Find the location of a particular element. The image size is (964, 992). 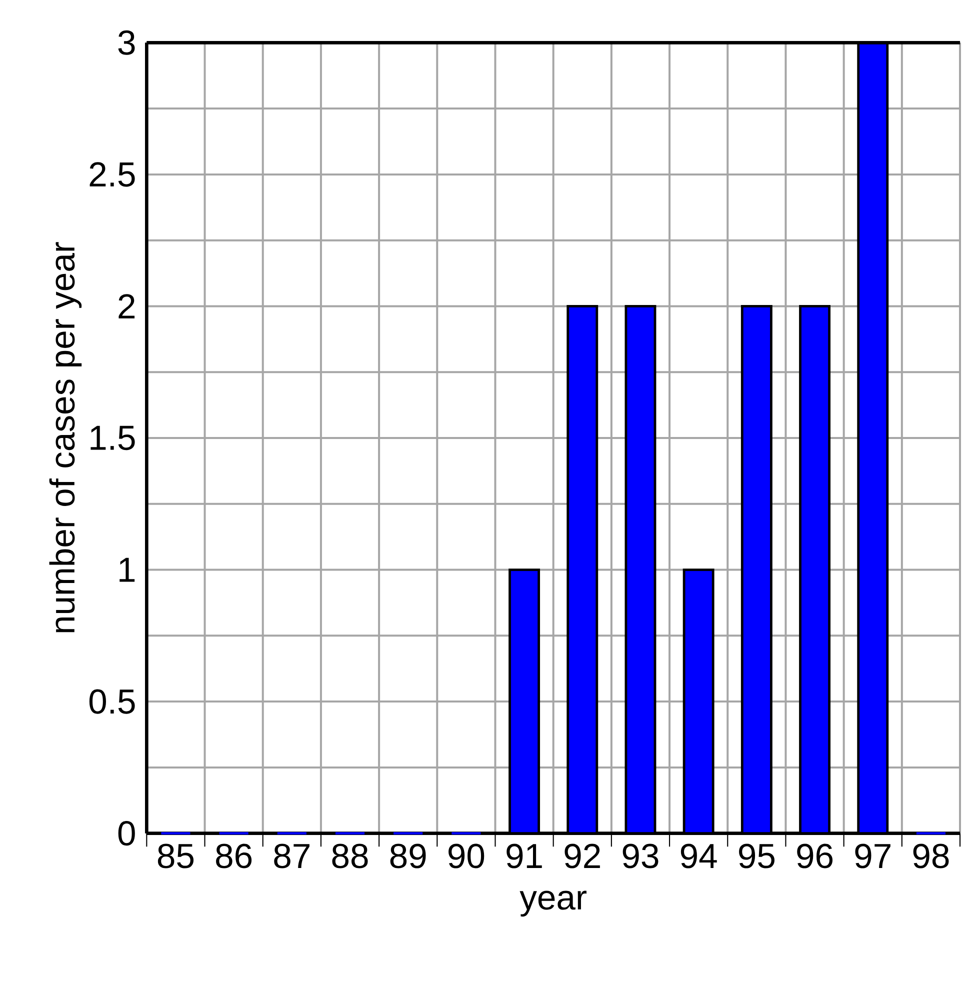

x-tick-label: 96 is located at coordinates (815, 856).